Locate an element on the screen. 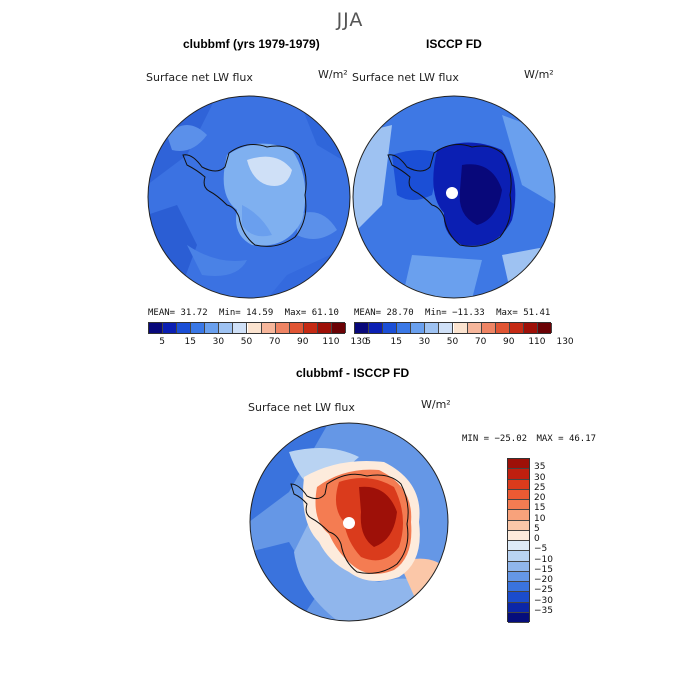 This screenshot has width=700, height=700. colorbar-level-label: 10 is located at coordinates (540, 518).